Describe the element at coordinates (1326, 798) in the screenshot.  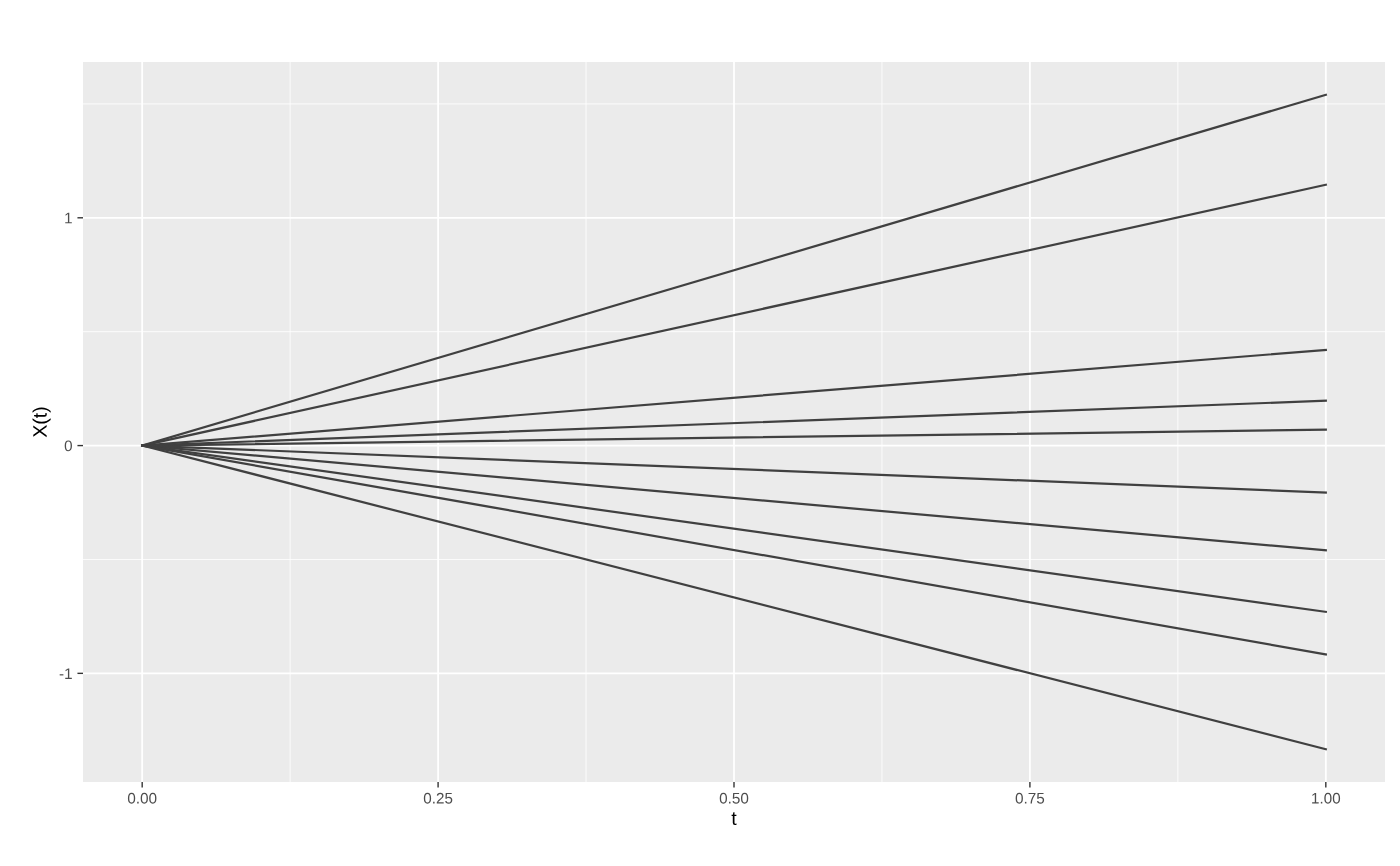
I see `x-tick-label: 1.00` at that location.